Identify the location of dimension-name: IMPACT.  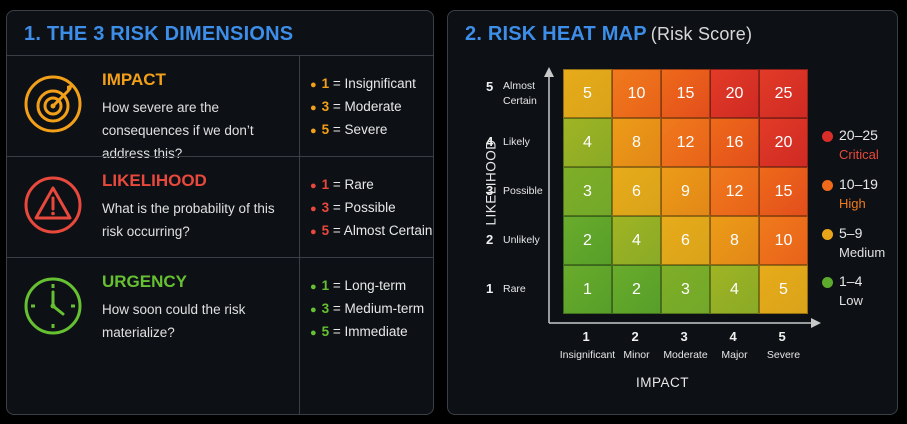
(134, 79).